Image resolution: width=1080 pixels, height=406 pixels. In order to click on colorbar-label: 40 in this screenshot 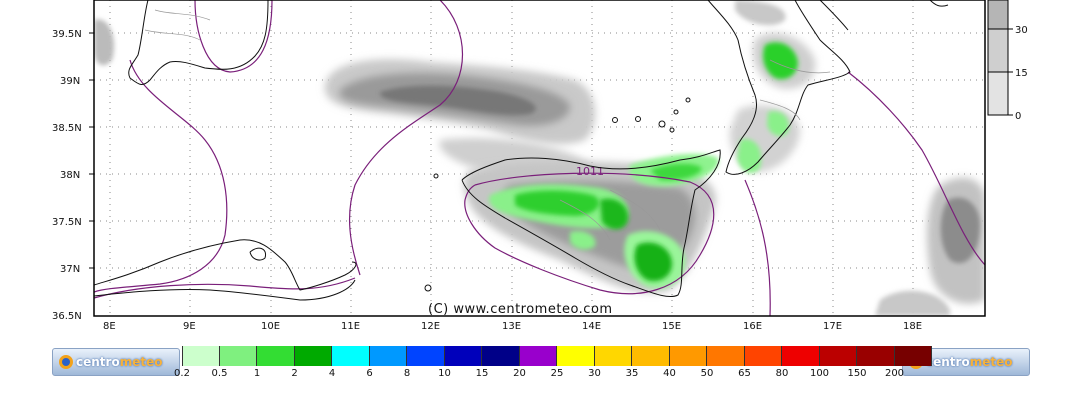, I will do `click(669, 373)`.